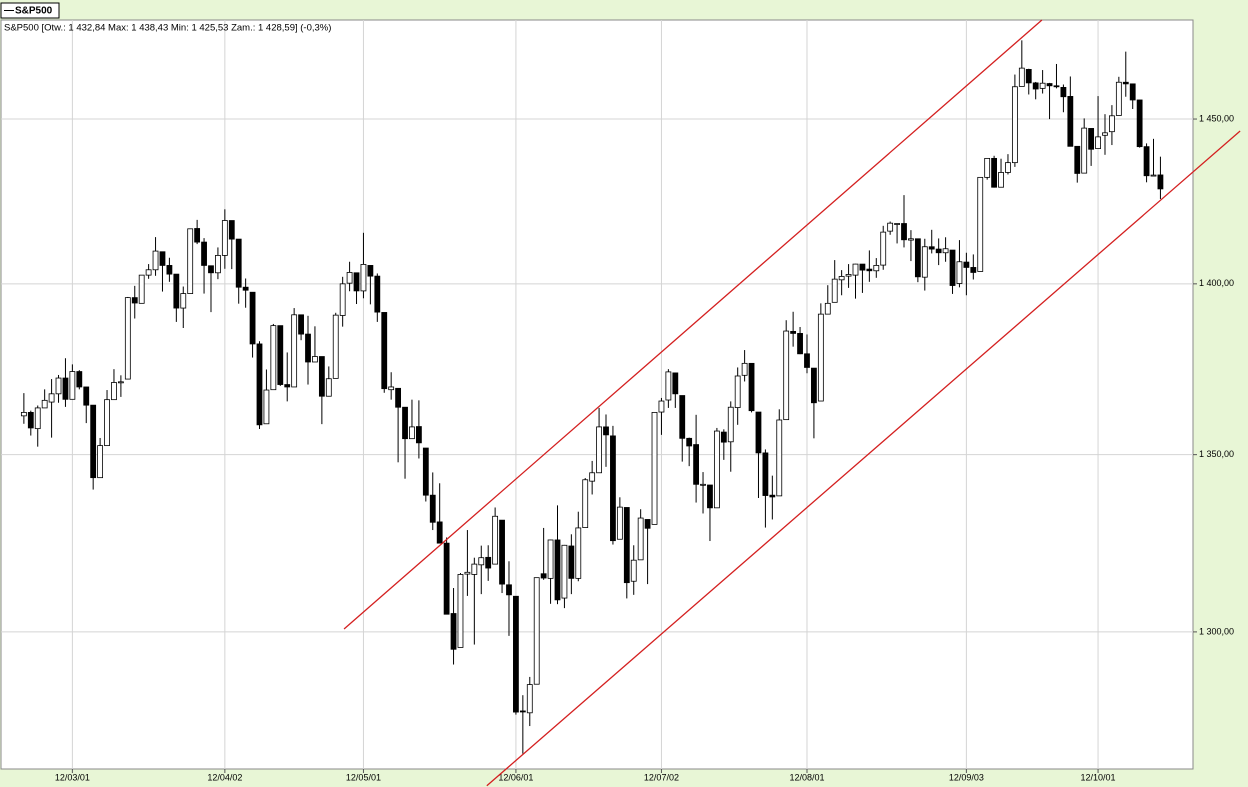  I want to click on x-tick-label: 12/10/01, so click(1098, 777).